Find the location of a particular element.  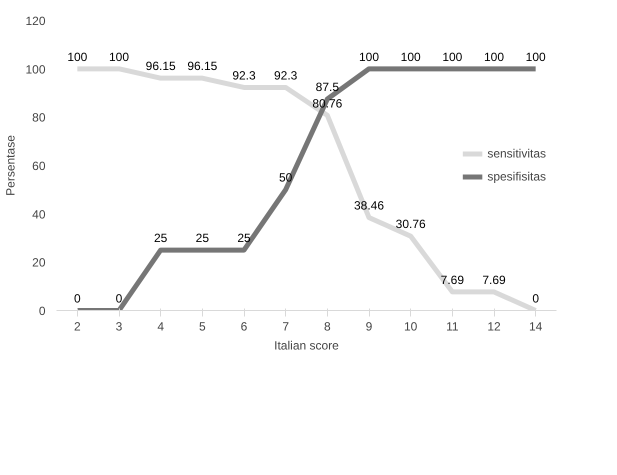

x-tick-label: 14 is located at coordinates (535, 327).